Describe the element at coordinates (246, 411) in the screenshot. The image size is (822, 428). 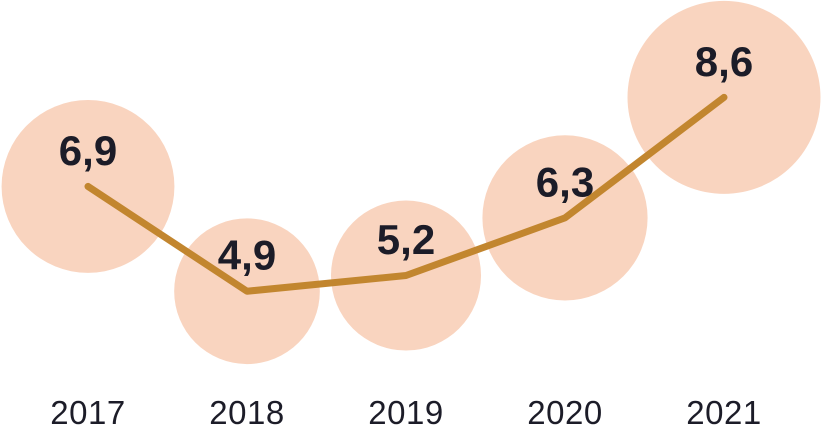
I see `x-axis-label-2018: 2018` at that location.